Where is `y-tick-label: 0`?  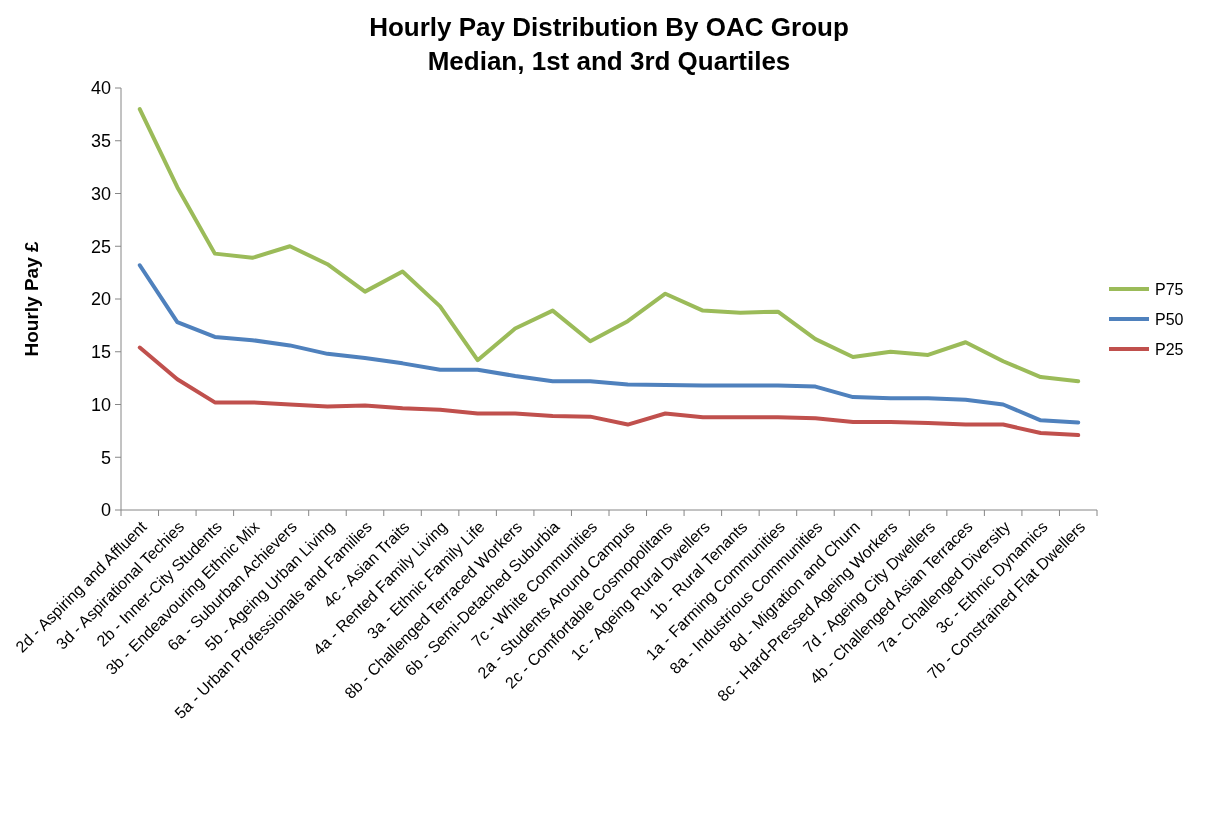
y-tick-label: 0 is located at coordinates (105, 510).